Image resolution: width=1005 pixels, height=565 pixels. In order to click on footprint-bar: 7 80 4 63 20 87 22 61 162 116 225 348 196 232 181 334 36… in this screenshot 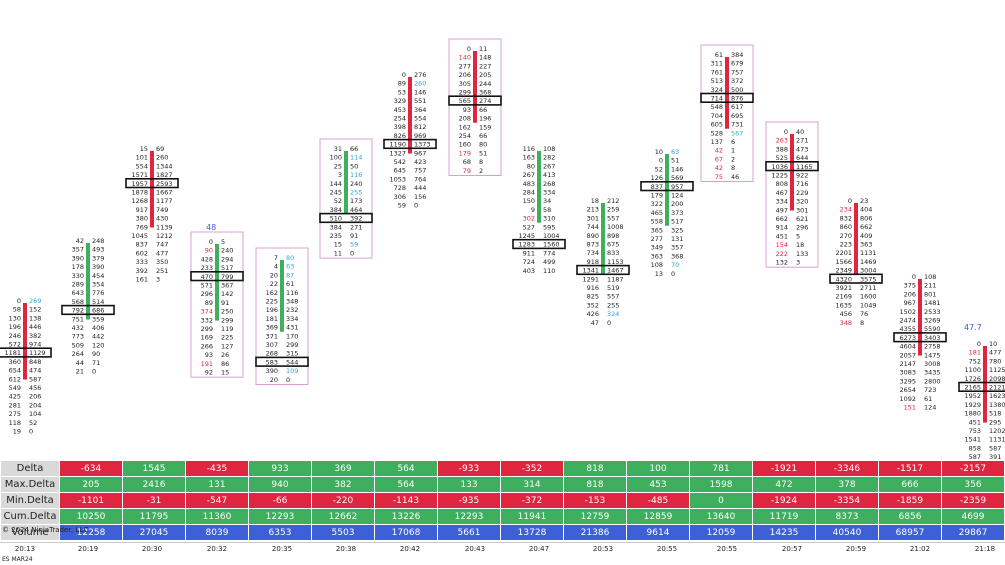, I will do `click(282, 319)`.